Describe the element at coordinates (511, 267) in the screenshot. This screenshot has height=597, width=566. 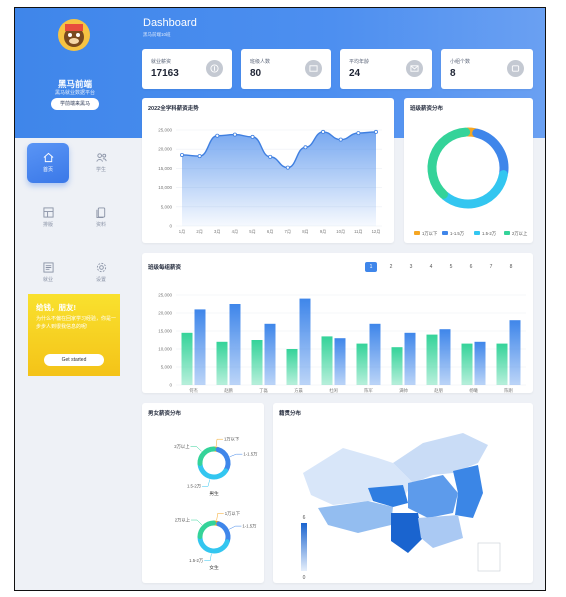
I see `page-button-8: 8` at that location.